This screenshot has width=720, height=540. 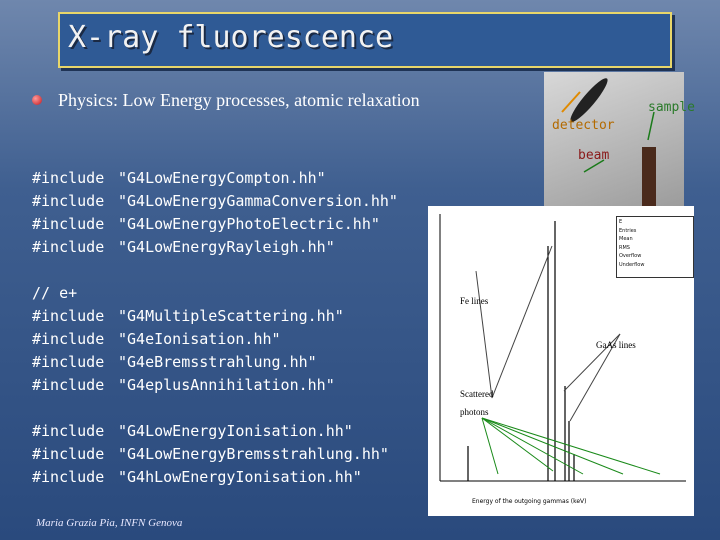 What do you see at coordinates (628, 230) in the screenshot?
I see `stats-row: Entries` at bounding box center [628, 230].